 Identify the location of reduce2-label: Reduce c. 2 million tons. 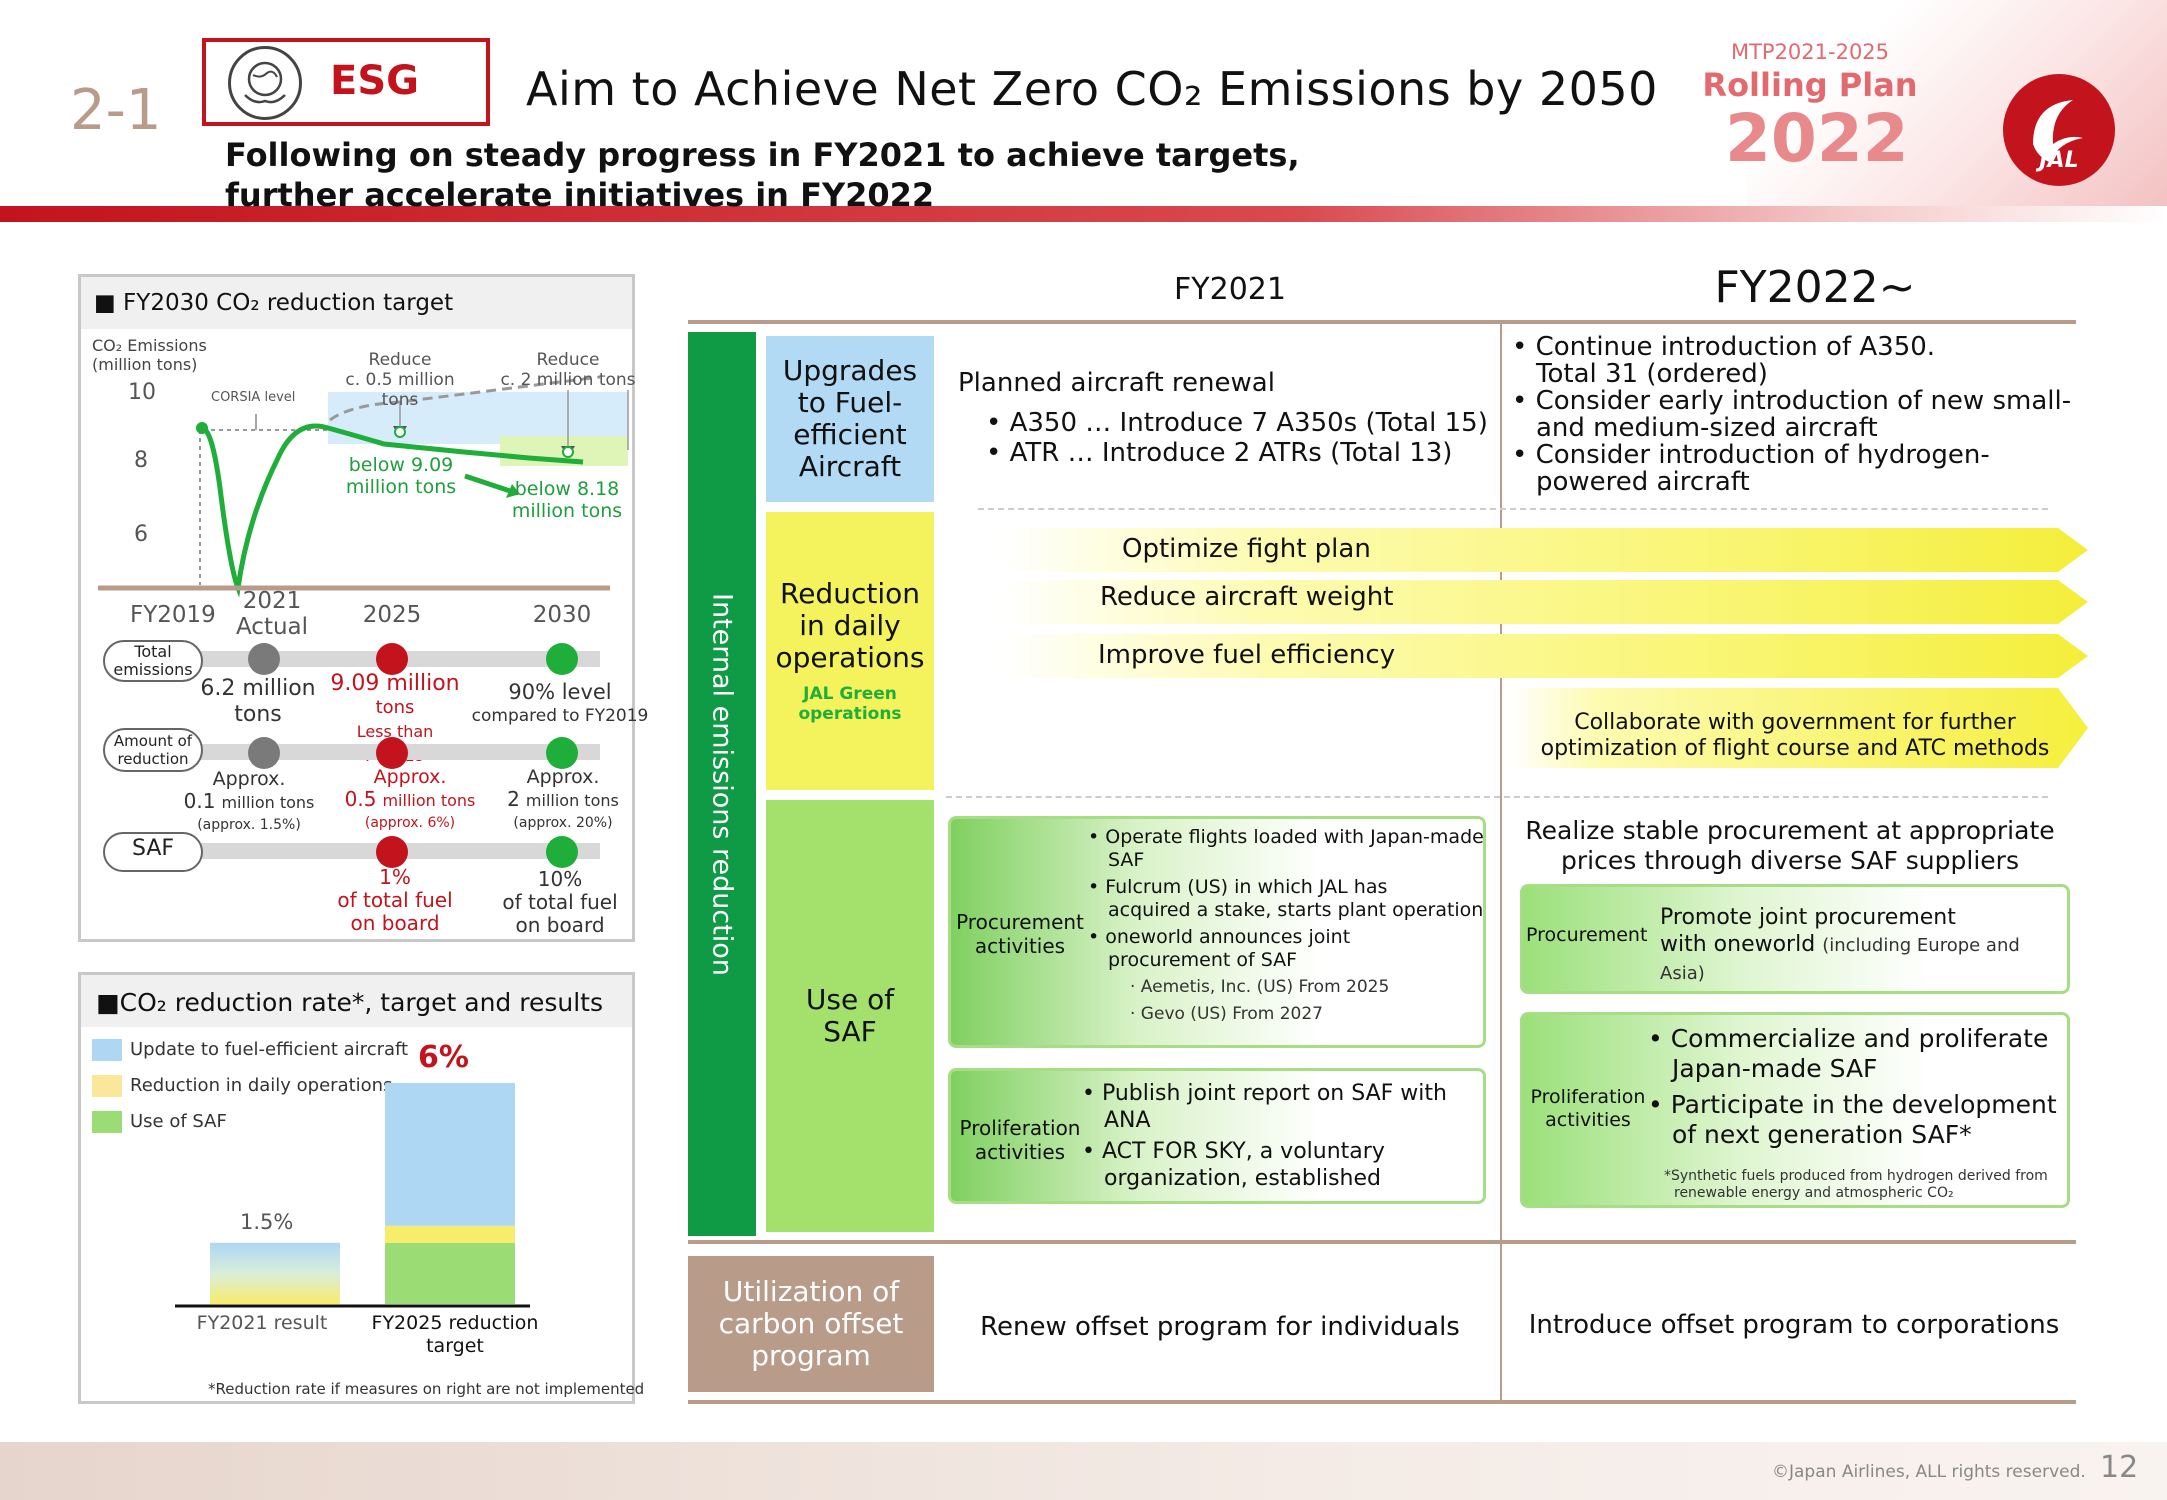
(568, 370).